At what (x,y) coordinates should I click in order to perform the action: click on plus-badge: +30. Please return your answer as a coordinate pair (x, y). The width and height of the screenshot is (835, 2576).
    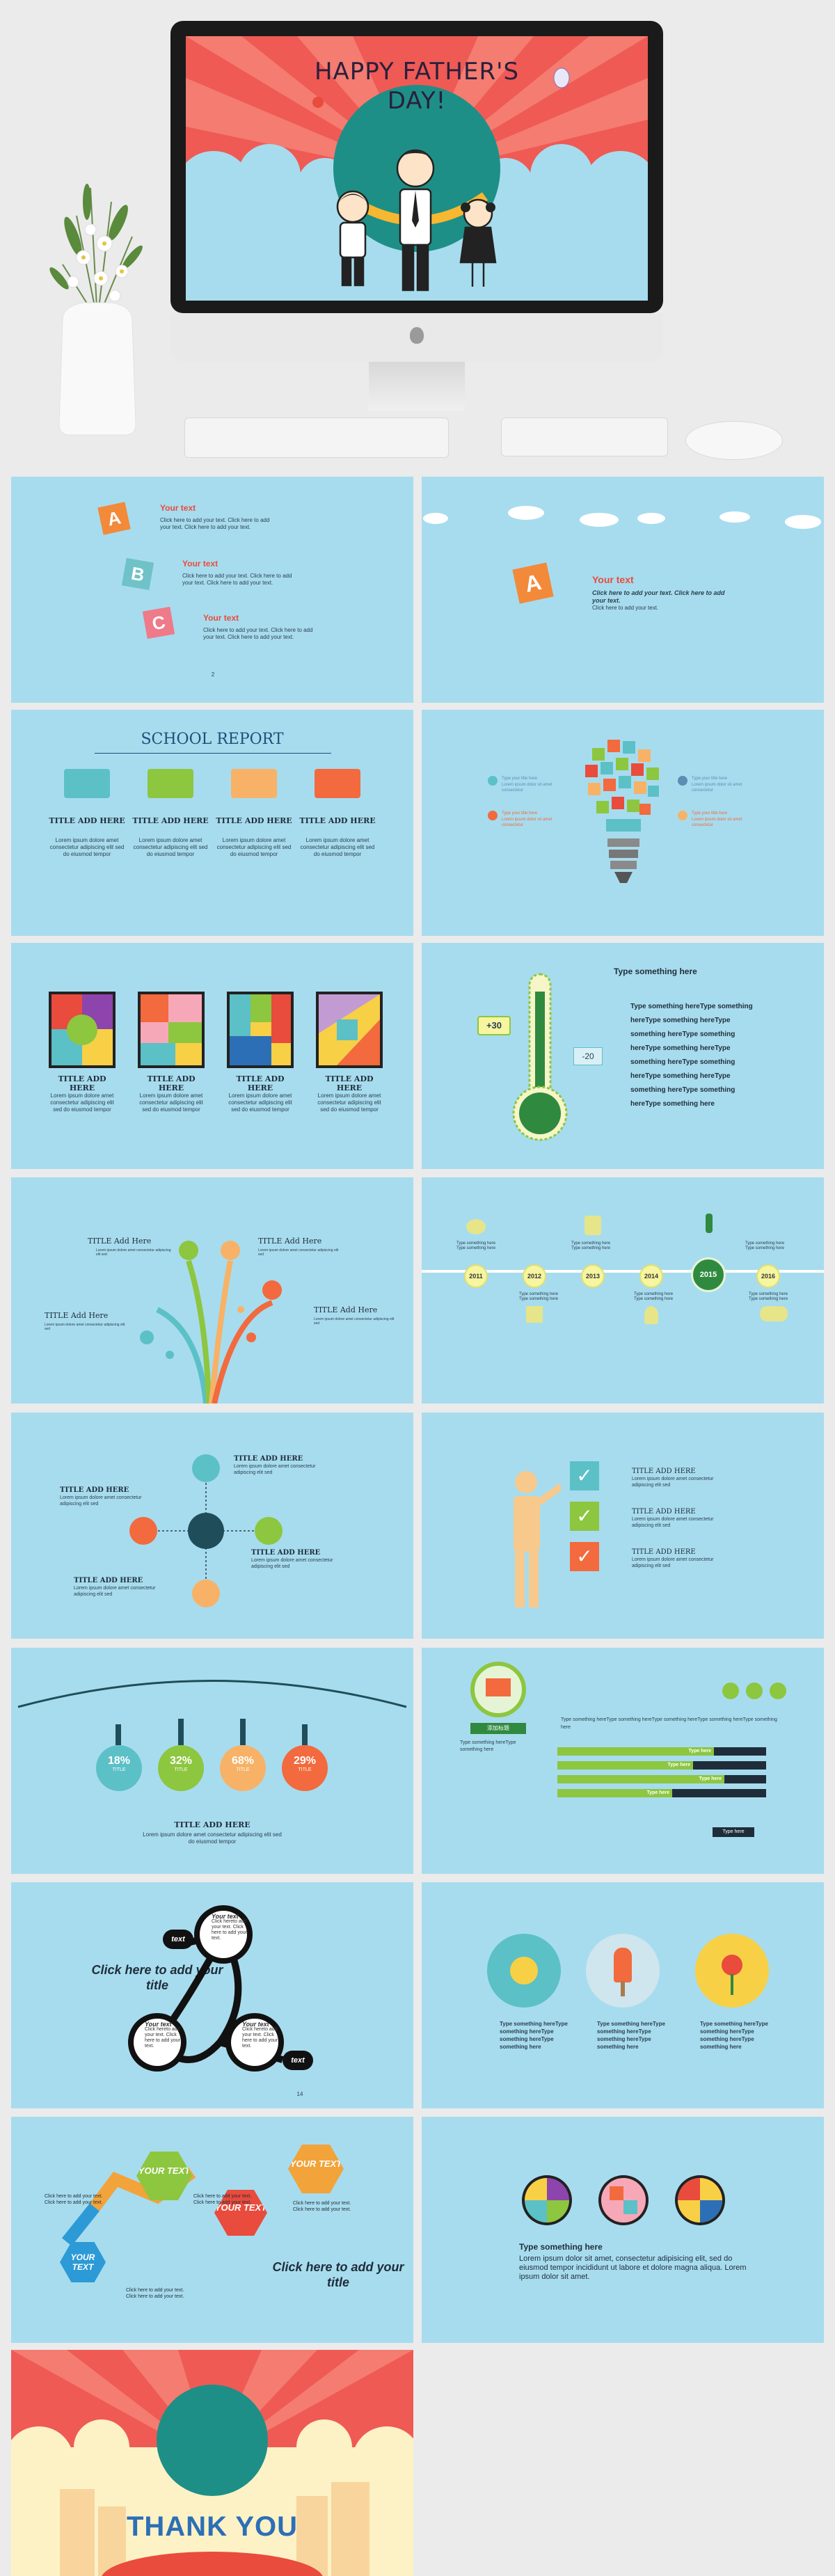
    Looking at the image, I should click on (494, 1025).